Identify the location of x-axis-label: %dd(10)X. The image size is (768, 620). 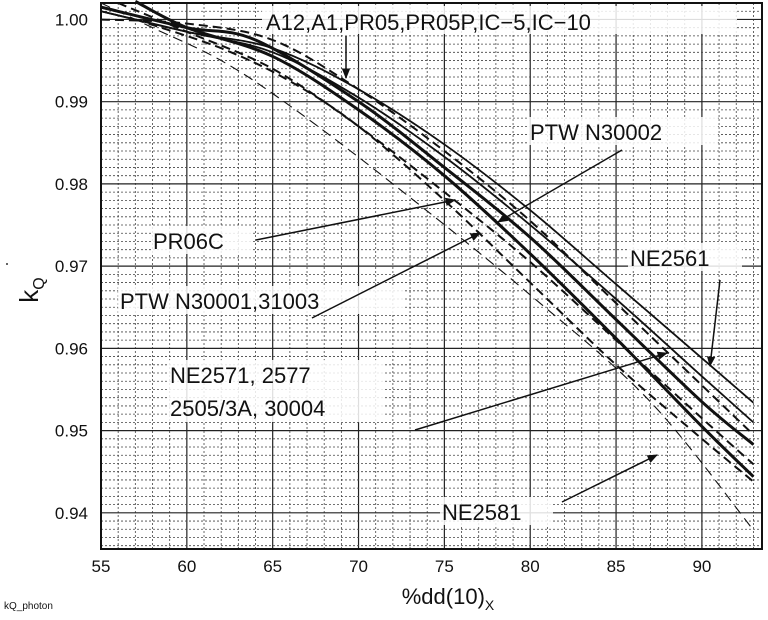
(448, 598).